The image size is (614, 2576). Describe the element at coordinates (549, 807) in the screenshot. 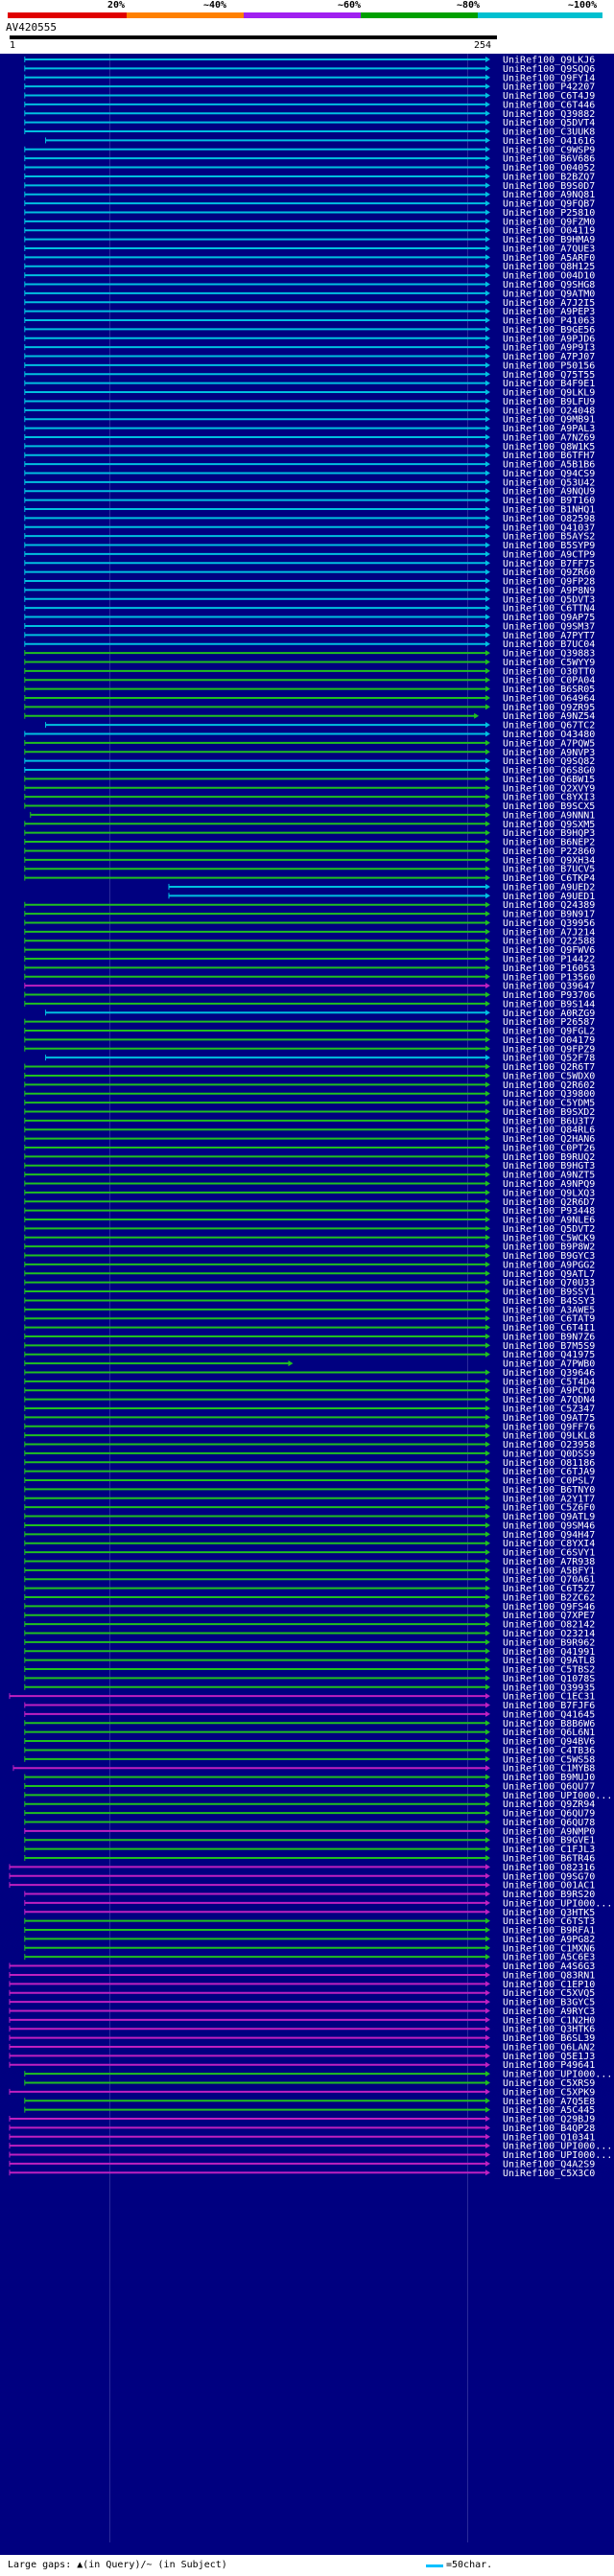

I see `hit-label: UniRef100_B9SCX5` at that location.